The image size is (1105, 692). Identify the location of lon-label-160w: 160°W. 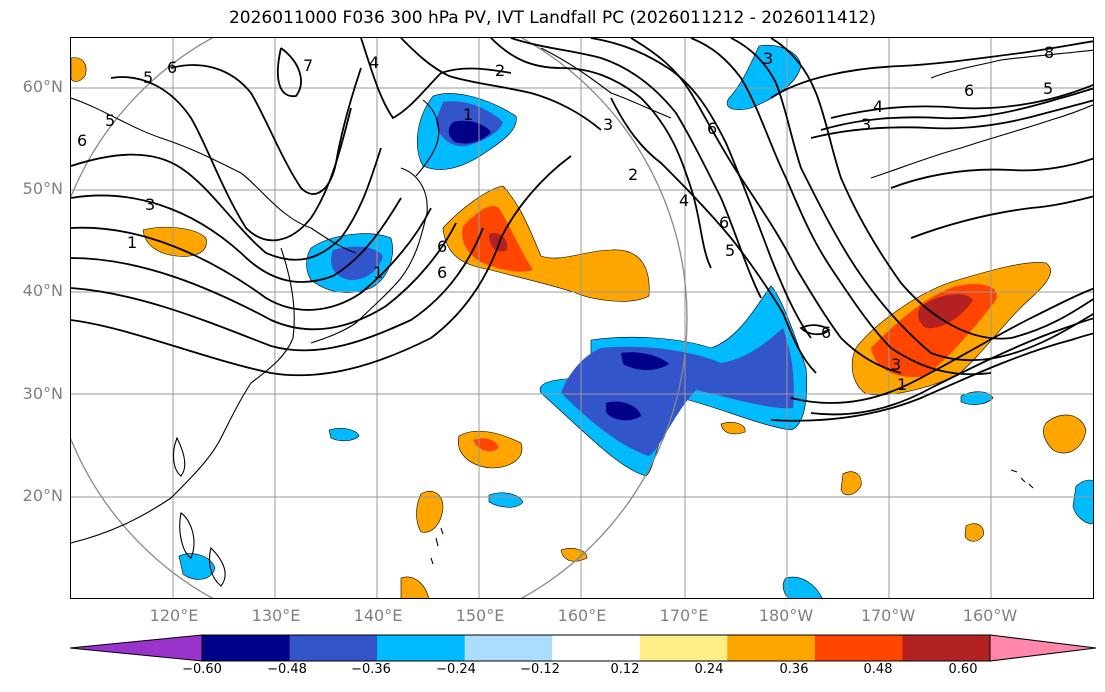
(990, 615).